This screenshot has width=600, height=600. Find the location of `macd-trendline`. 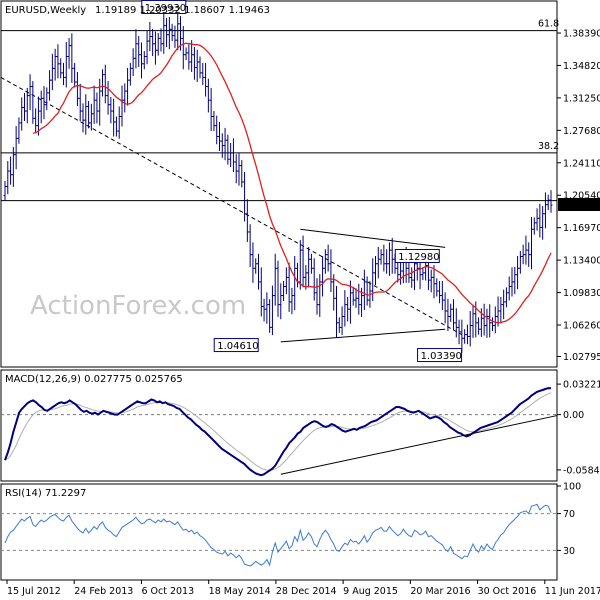

macd-trendline is located at coordinates (419, 445).